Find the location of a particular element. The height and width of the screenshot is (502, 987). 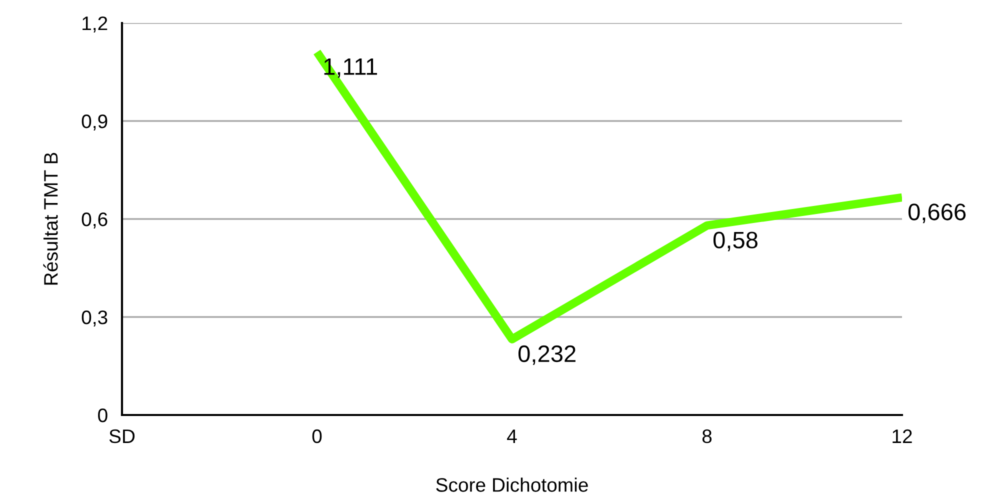

y-tick-label: 0,6 is located at coordinates (95, 220).